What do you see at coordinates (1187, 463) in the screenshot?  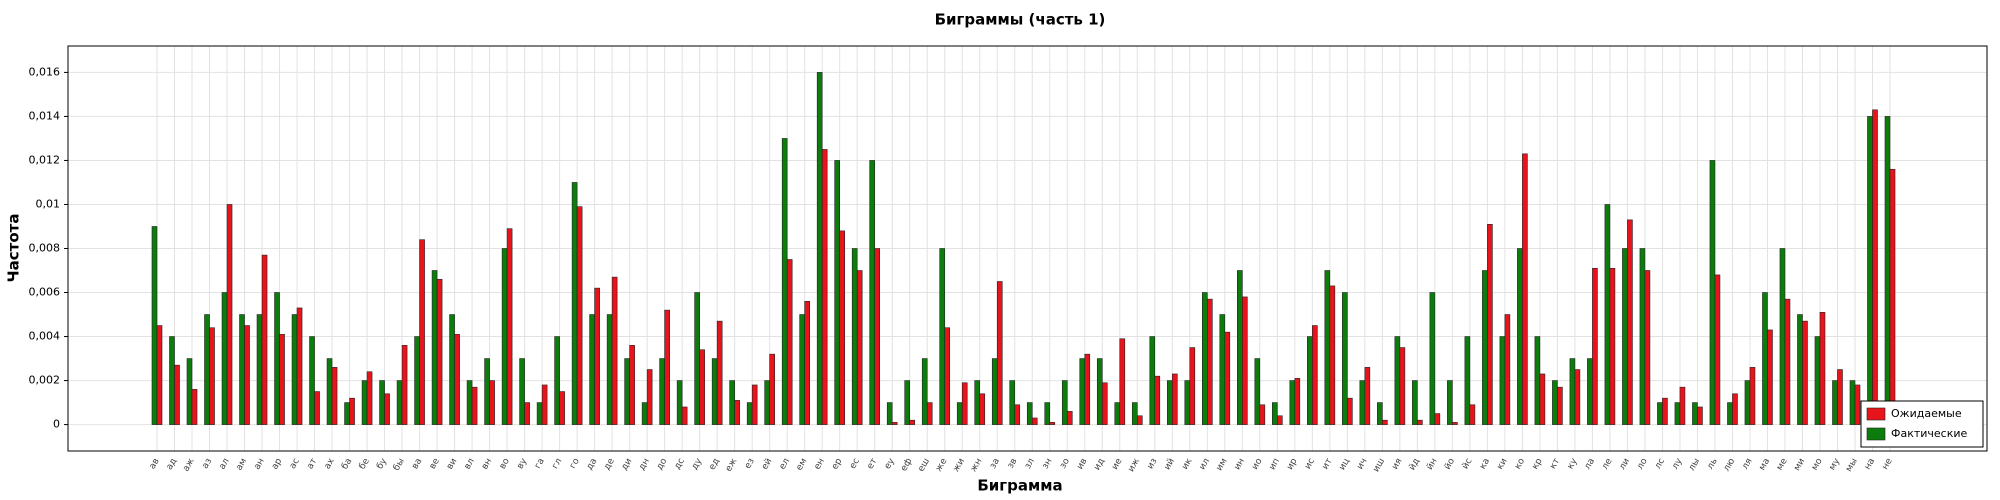 I see `x-tick-label: ик` at bounding box center [1187, 463].